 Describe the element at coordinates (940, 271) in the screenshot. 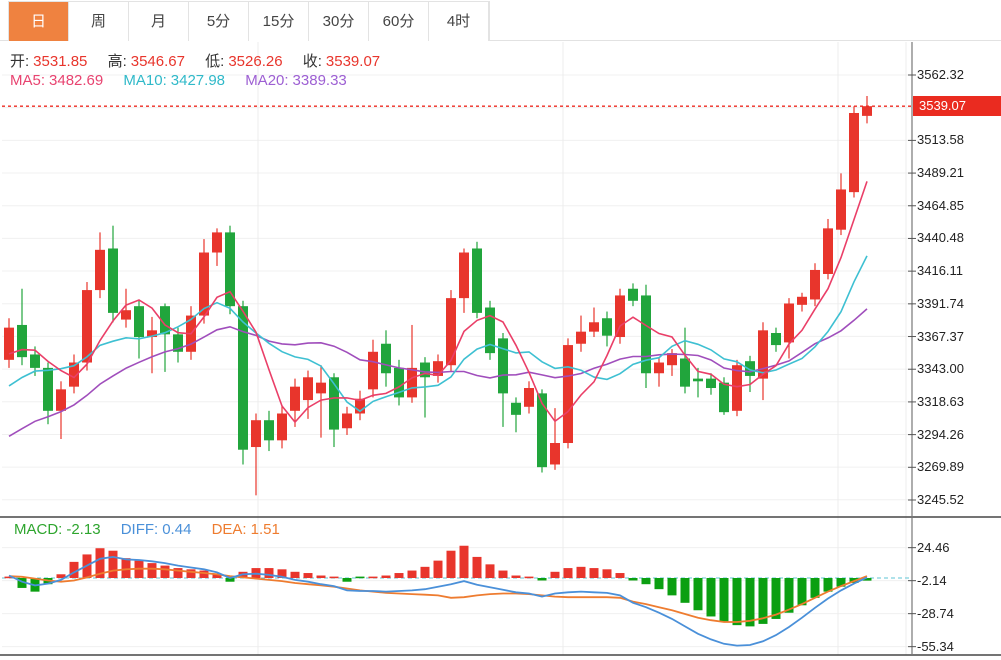

I see `price-axis-label: 3416.11` at that location.